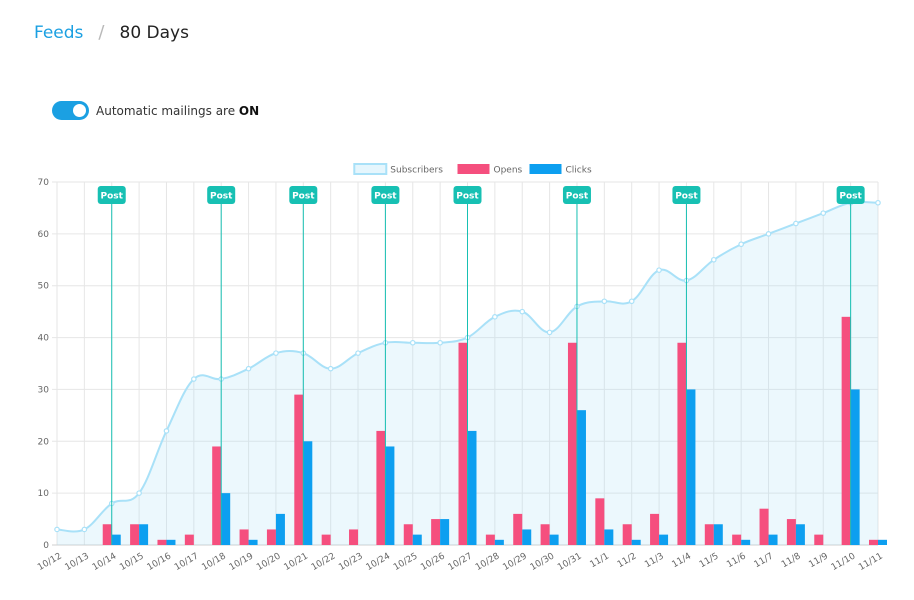  What do you see at coordinates (682, 560) in the screenshot?
I see `x-tick-label-11-4: 11/4` at bounding box center [682, 560].